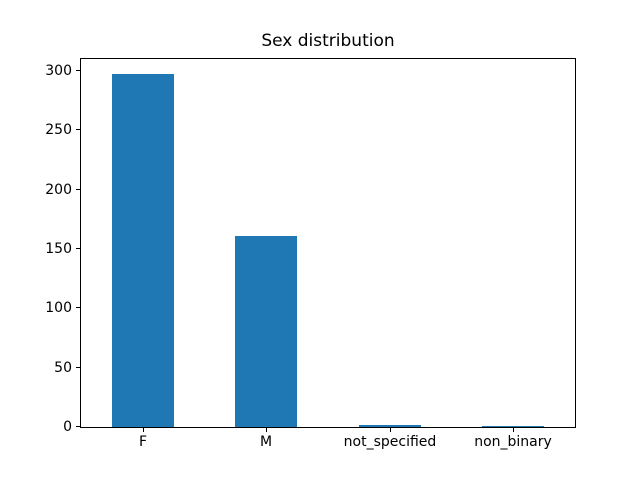 This screenshot has width=640, height=480. What do you see at coordinates (513, 442) in the screenshot?
I see `x-tick-label-non_binary: non_binary` at bounding box center [513, 442].